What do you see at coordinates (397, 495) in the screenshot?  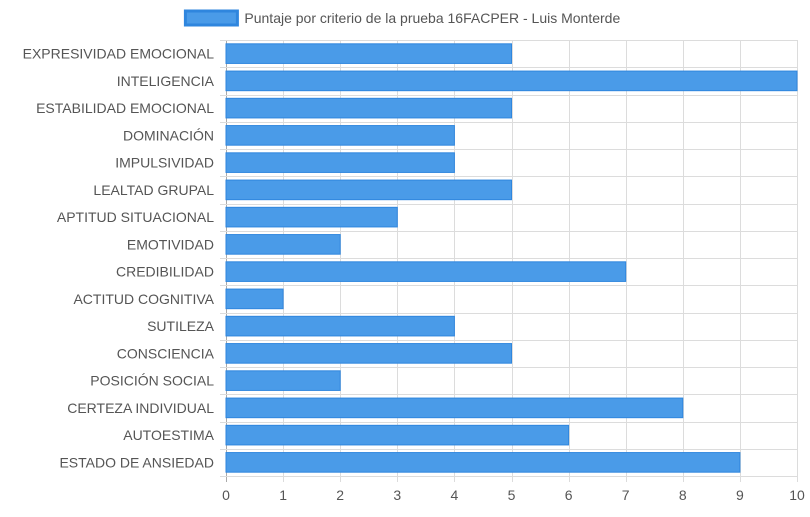 I see `x-tick-label-3: 3` at bounding box center [397, 495].